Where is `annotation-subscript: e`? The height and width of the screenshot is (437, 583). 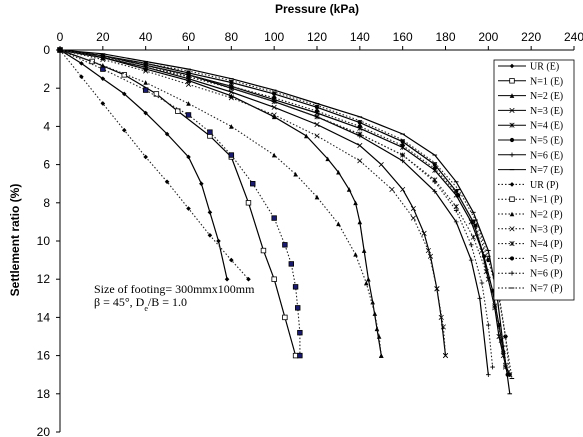 annotation-subscript: e is located at coordinates (146, 308).